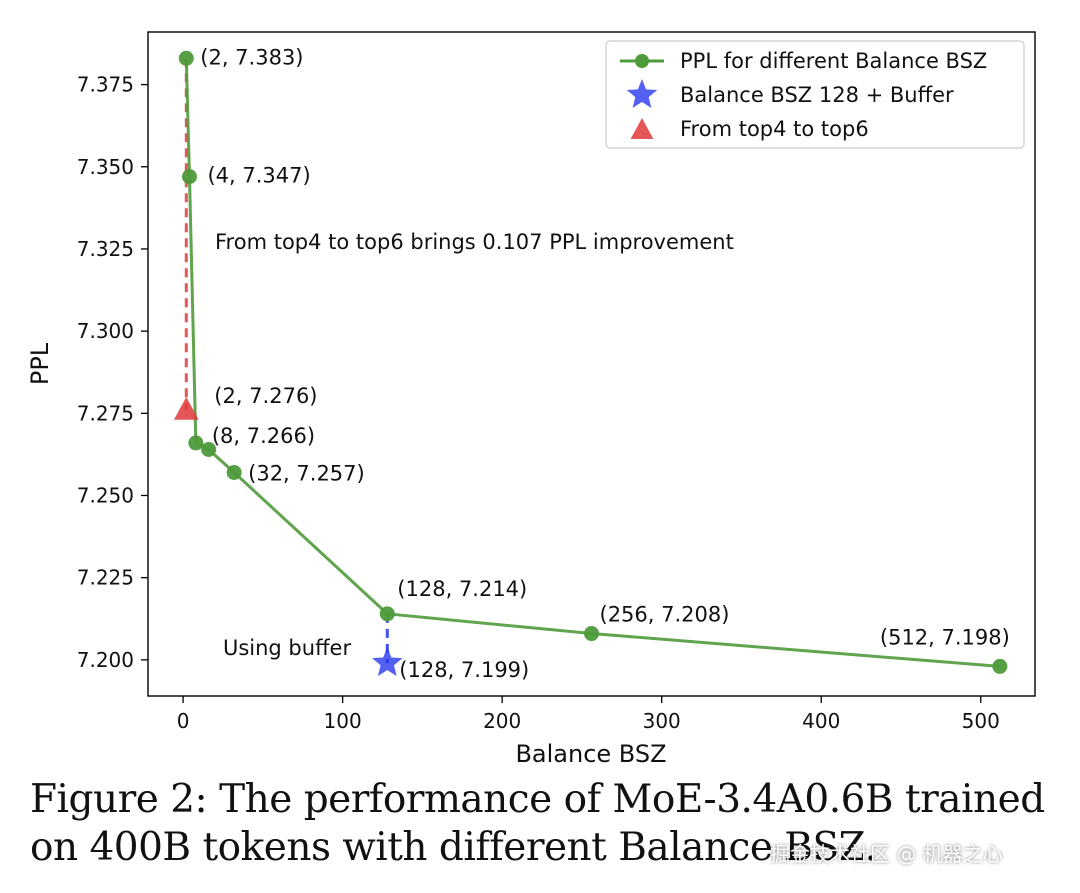  Describe the element at coordinates (105, 578) in the screenshot. I see `y-tick-label: 7.225` at that location.